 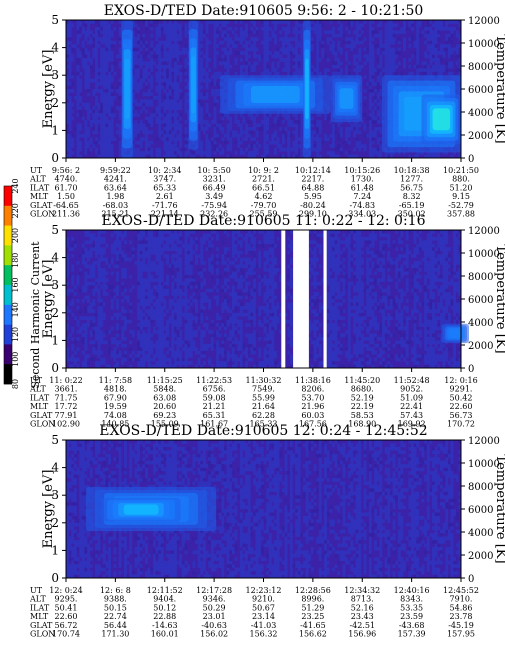 I want to click on y2-tick-label: 8000, so click(x=480, y=67).